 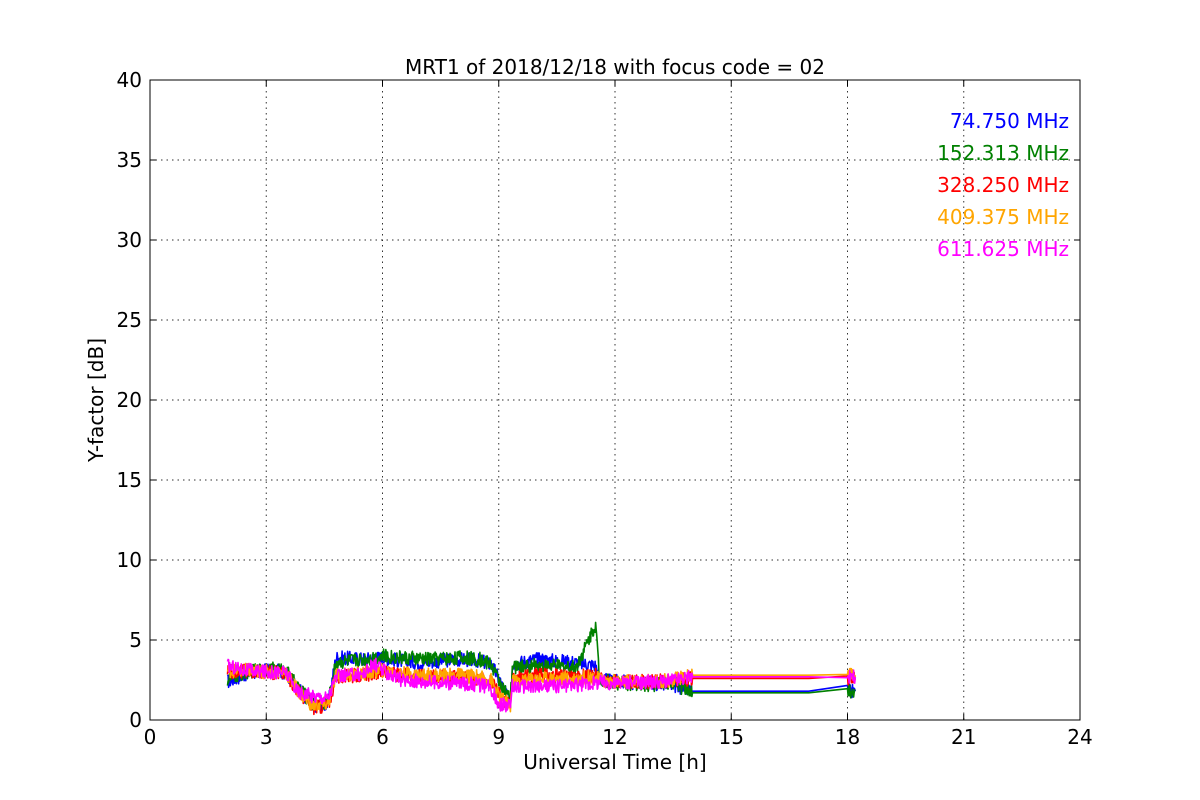 What do you see at coordinates (1003, 217) in the screenshot?
I see `legend-entry: 409.375 MHz` at bounding box center [1003, 217].